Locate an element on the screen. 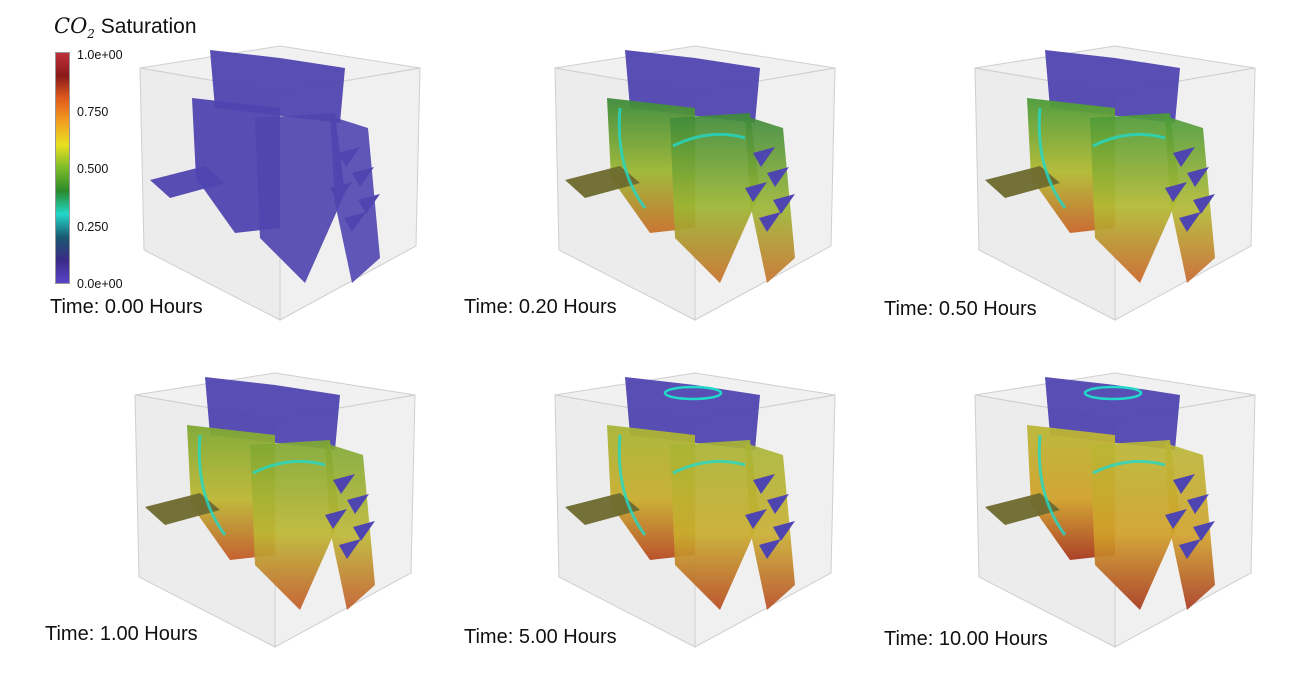  simulation-panel-1h is located at coordinates (290, 505).